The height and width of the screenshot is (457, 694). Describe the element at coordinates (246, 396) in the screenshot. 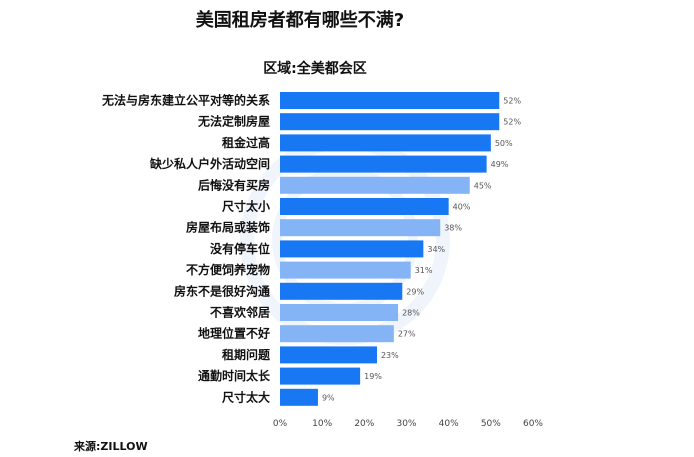

I see `category-label: 尺寸太大` at that location.